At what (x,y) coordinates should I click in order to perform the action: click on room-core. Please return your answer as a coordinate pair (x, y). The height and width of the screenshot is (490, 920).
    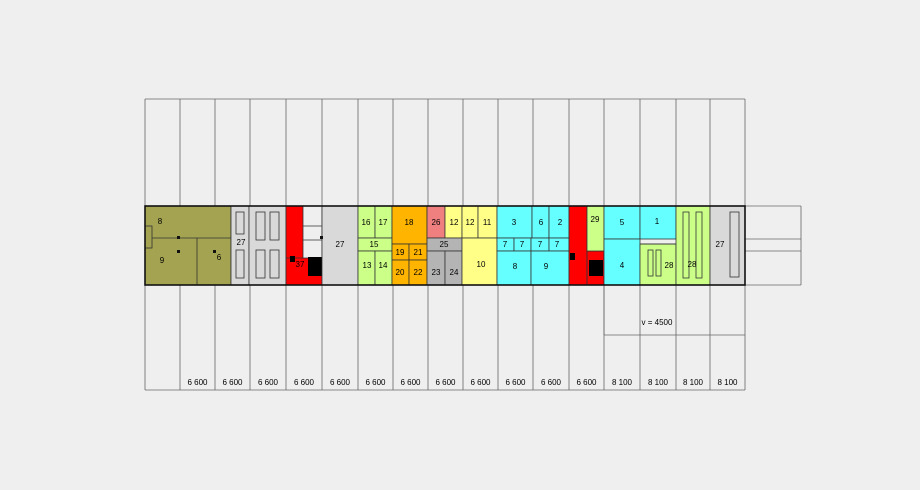
    Looking at the image, I should click on (267, 245).